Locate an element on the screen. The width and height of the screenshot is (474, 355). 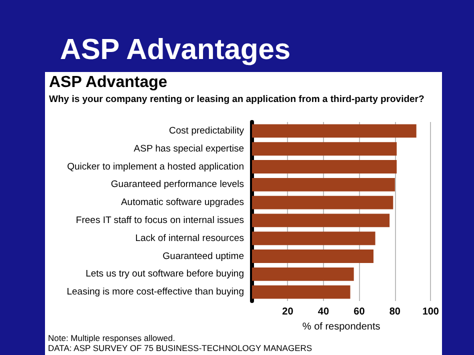
y-tick-label: Guaranteed uptime is located at coordinates (203, 256).